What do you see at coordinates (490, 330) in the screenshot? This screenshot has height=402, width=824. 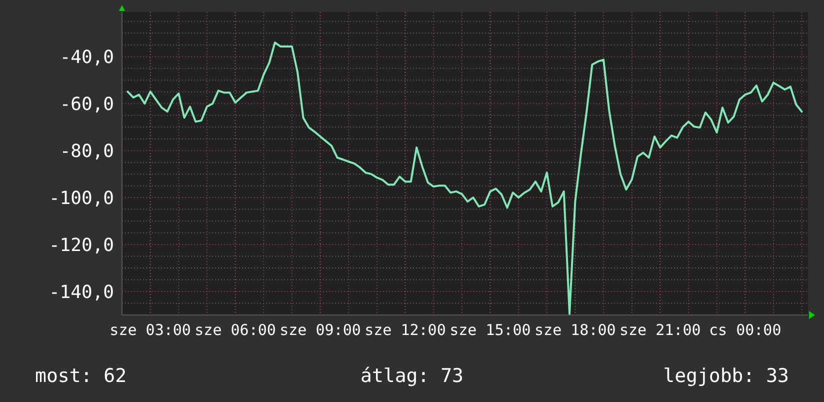 I see `x-tick-label: sze 15:00` at bounding box center [490, 330].